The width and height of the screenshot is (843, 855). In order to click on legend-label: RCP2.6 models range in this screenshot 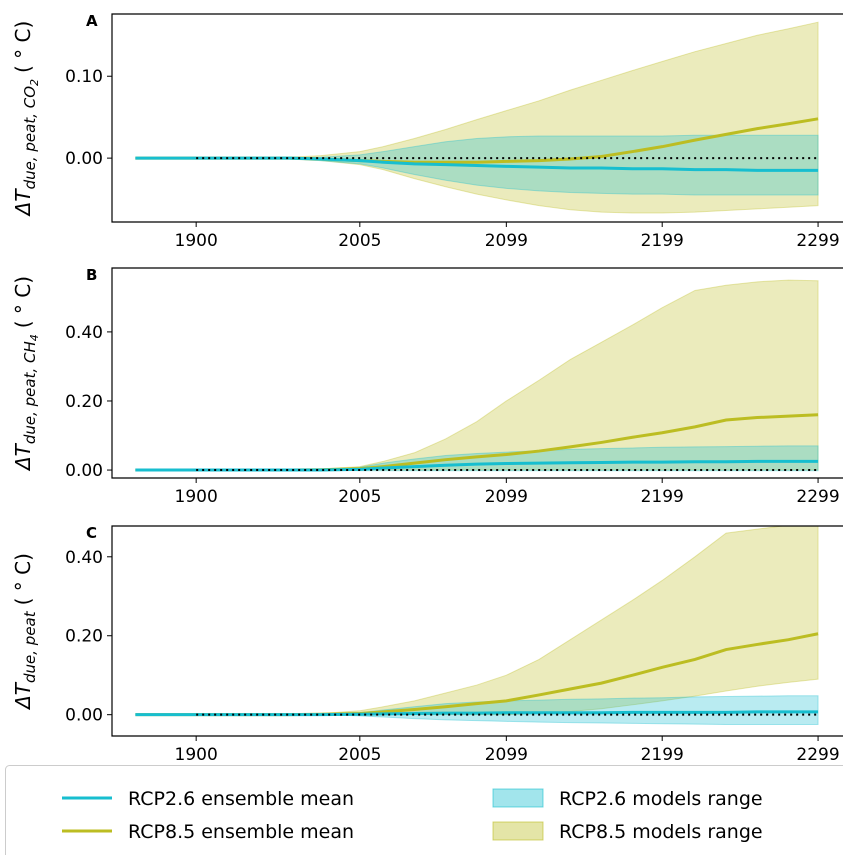, I will do `click(661, 799)`.